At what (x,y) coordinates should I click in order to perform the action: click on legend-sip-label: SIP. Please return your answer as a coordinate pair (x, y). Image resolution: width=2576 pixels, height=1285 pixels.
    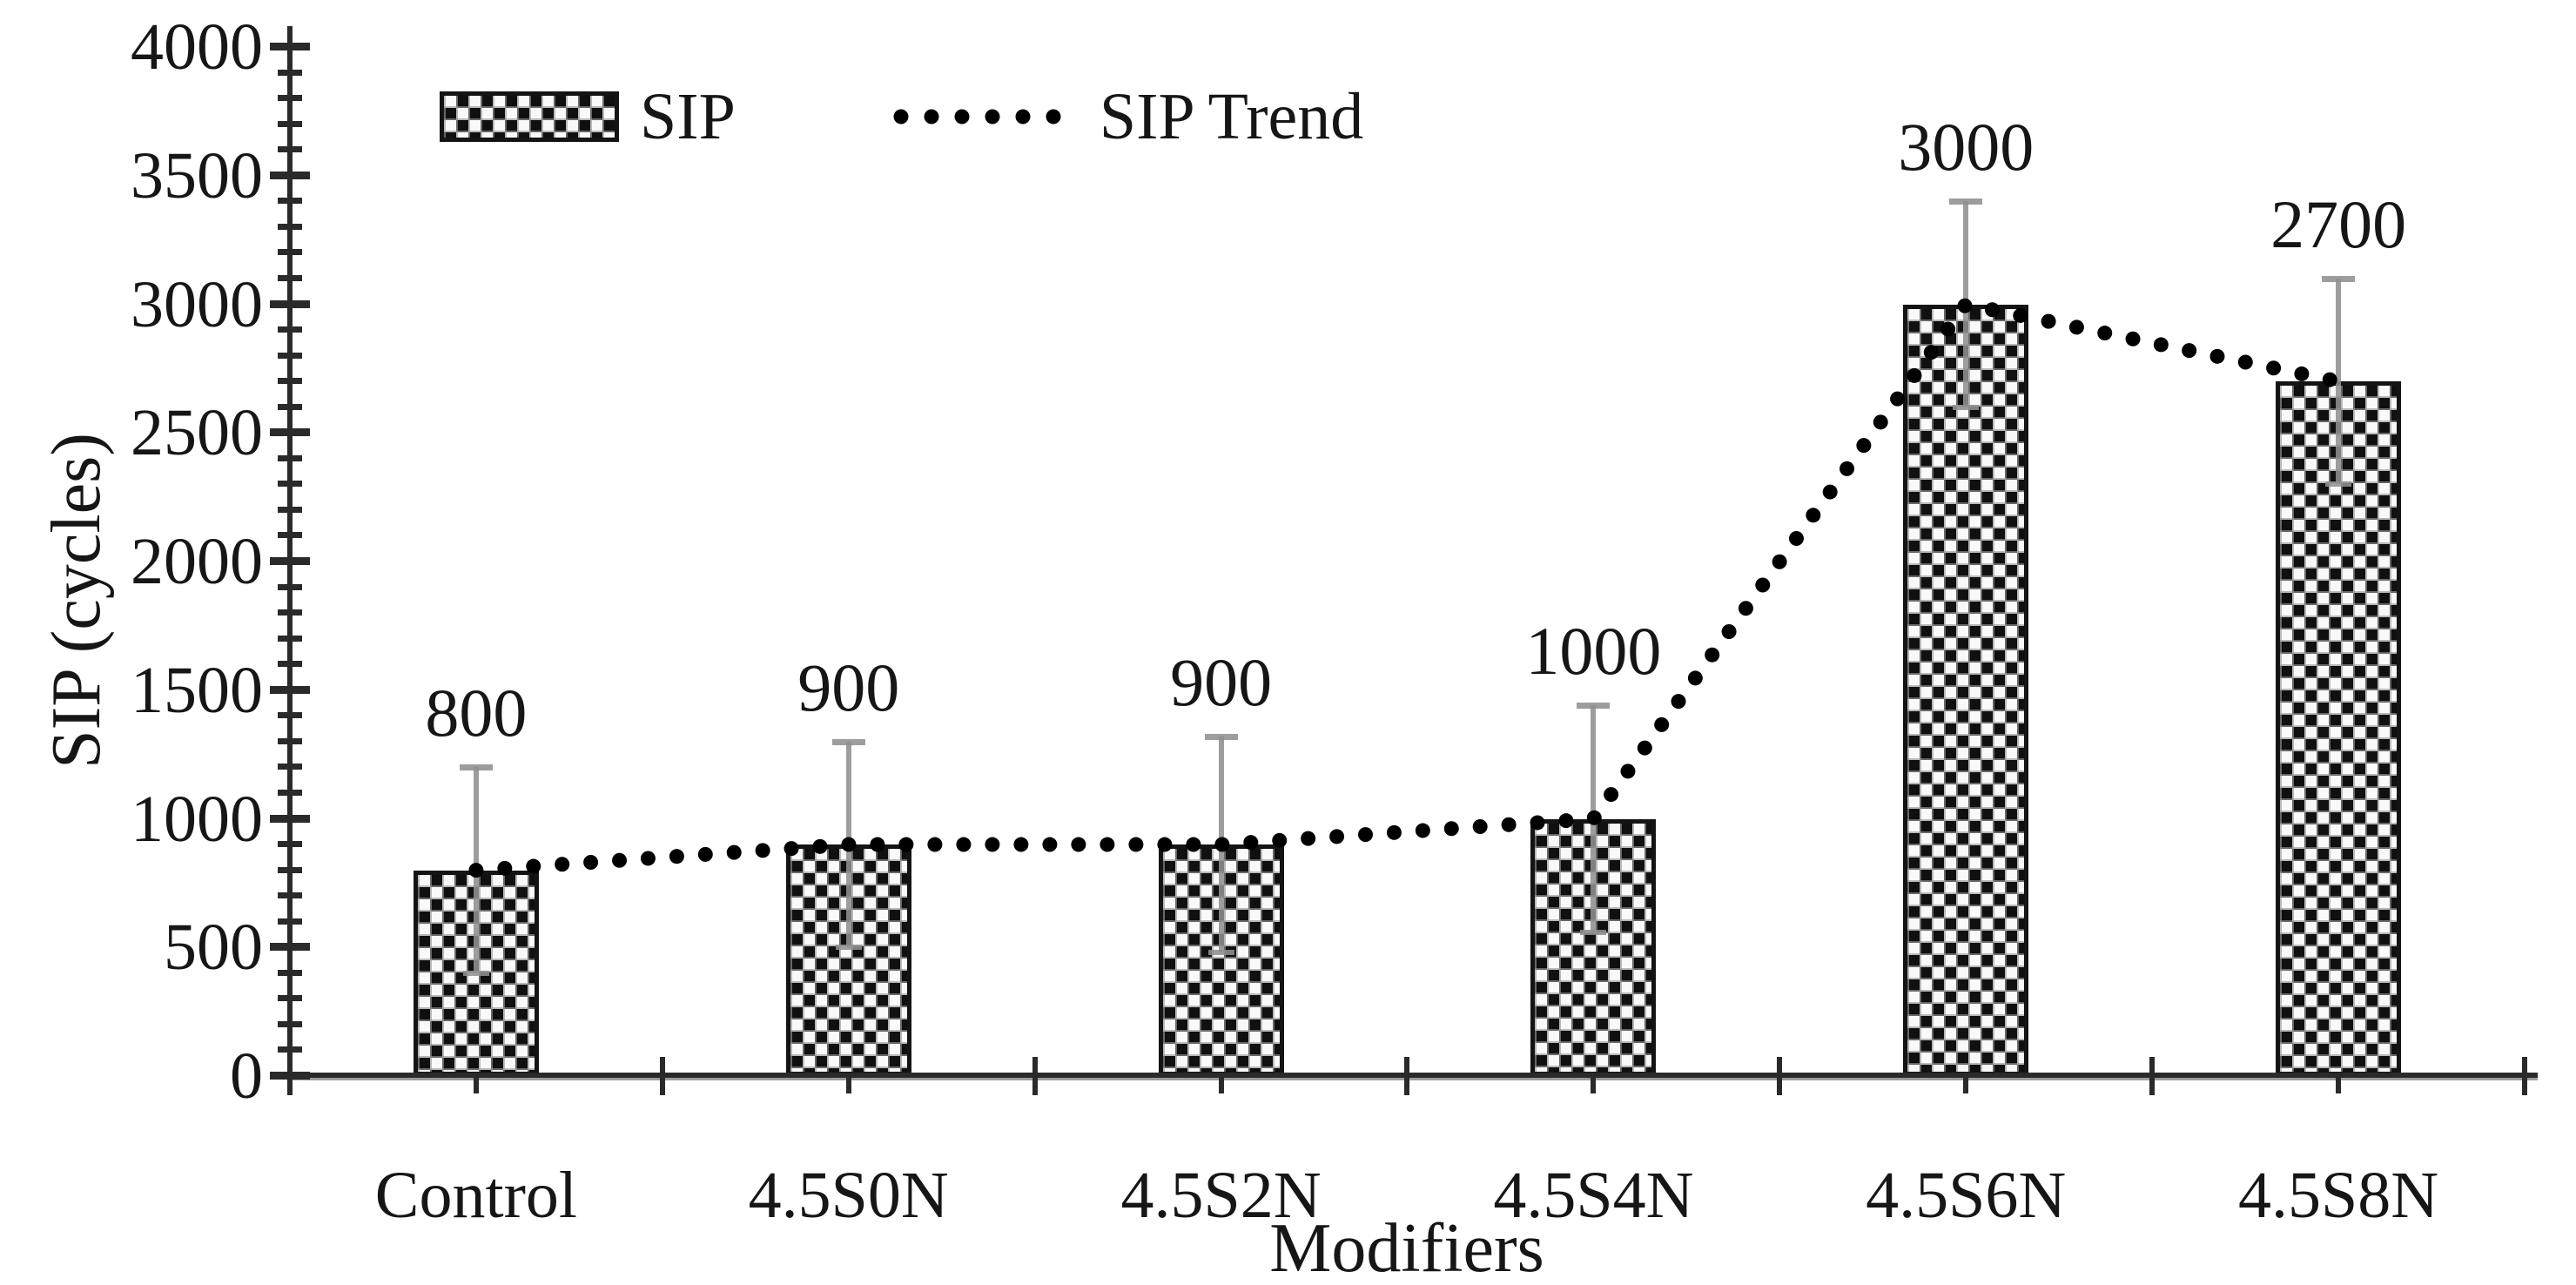
    Looking at the image, I should click on (688, 116).